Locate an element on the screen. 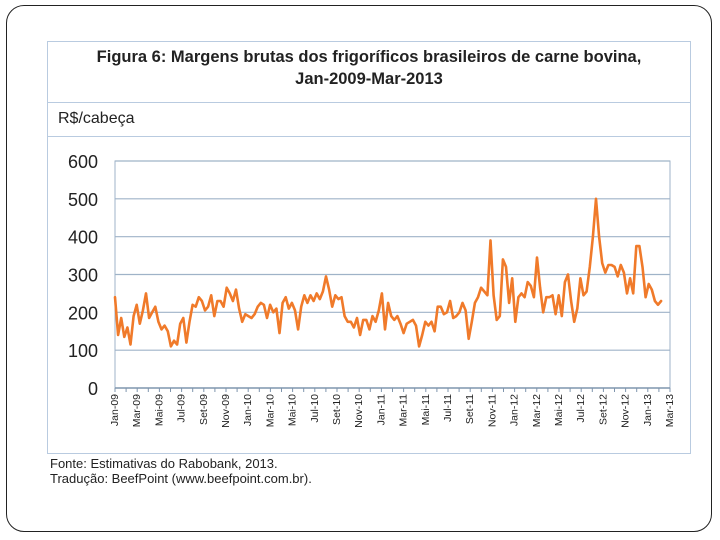  y-tick-label: 500 is located at coordinates (83, 200).